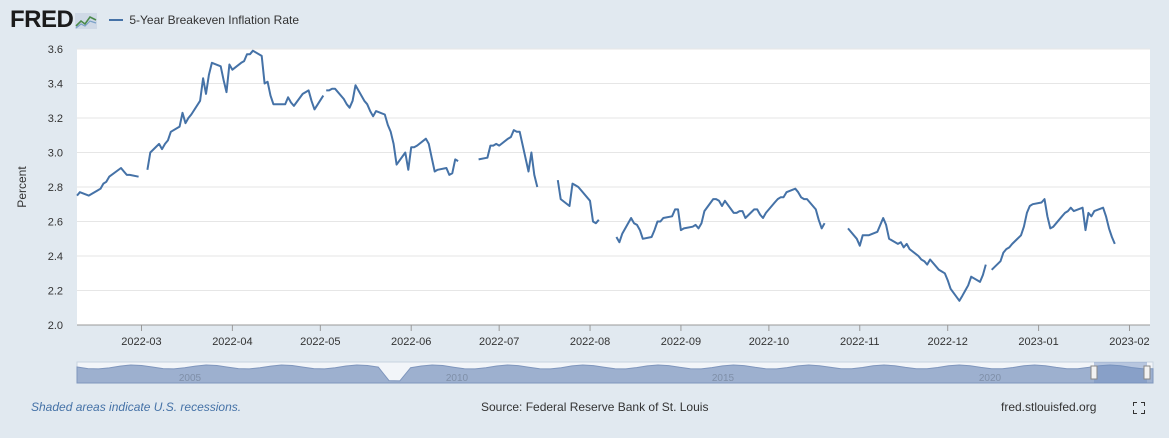 The width and height of the screenshot is (1169, 438). Describe the element at coordinates (55, 326) in the screenshot. I see `y-tick-label: 2.0` at that location.